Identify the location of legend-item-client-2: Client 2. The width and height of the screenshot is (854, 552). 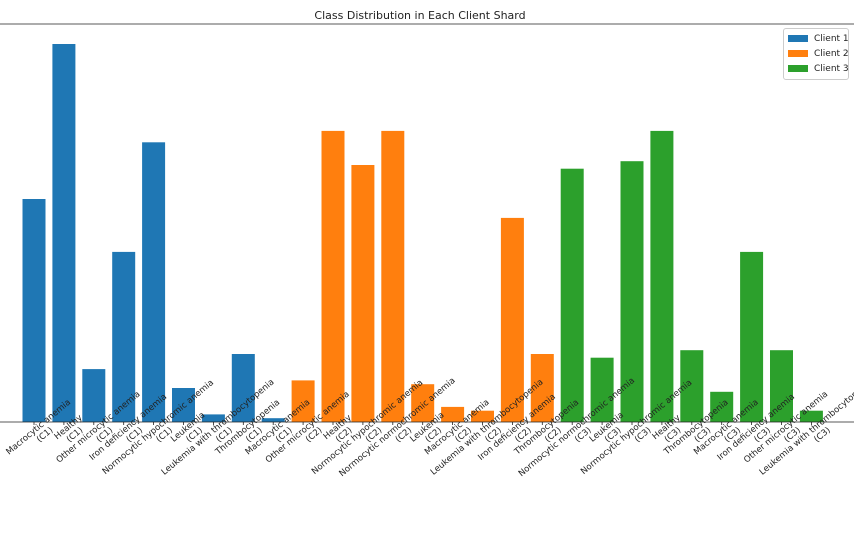
(818, 53).